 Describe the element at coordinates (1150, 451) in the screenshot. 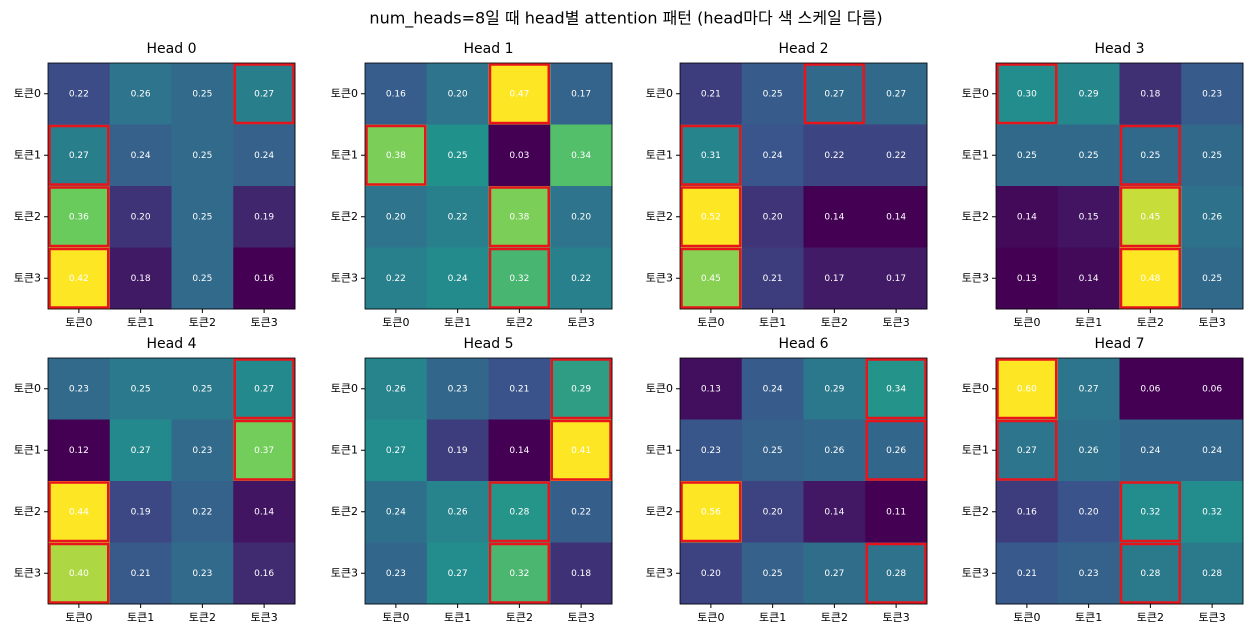

I see `value-label: 0.24` at that location.